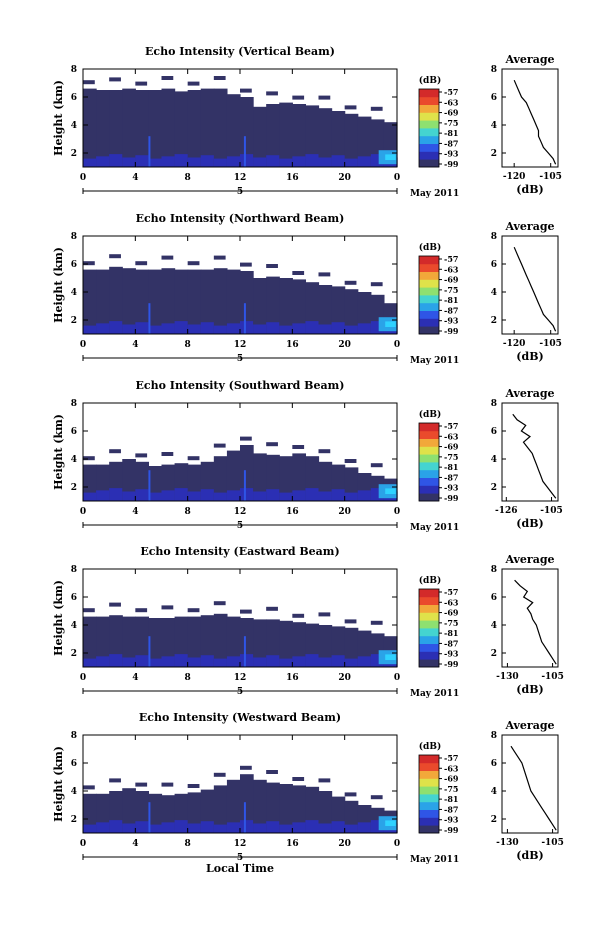  What do you see at coordinates (240, 678) in the screenshot?
I see `x-tick-label: 12` at bounding box center [240, 678].